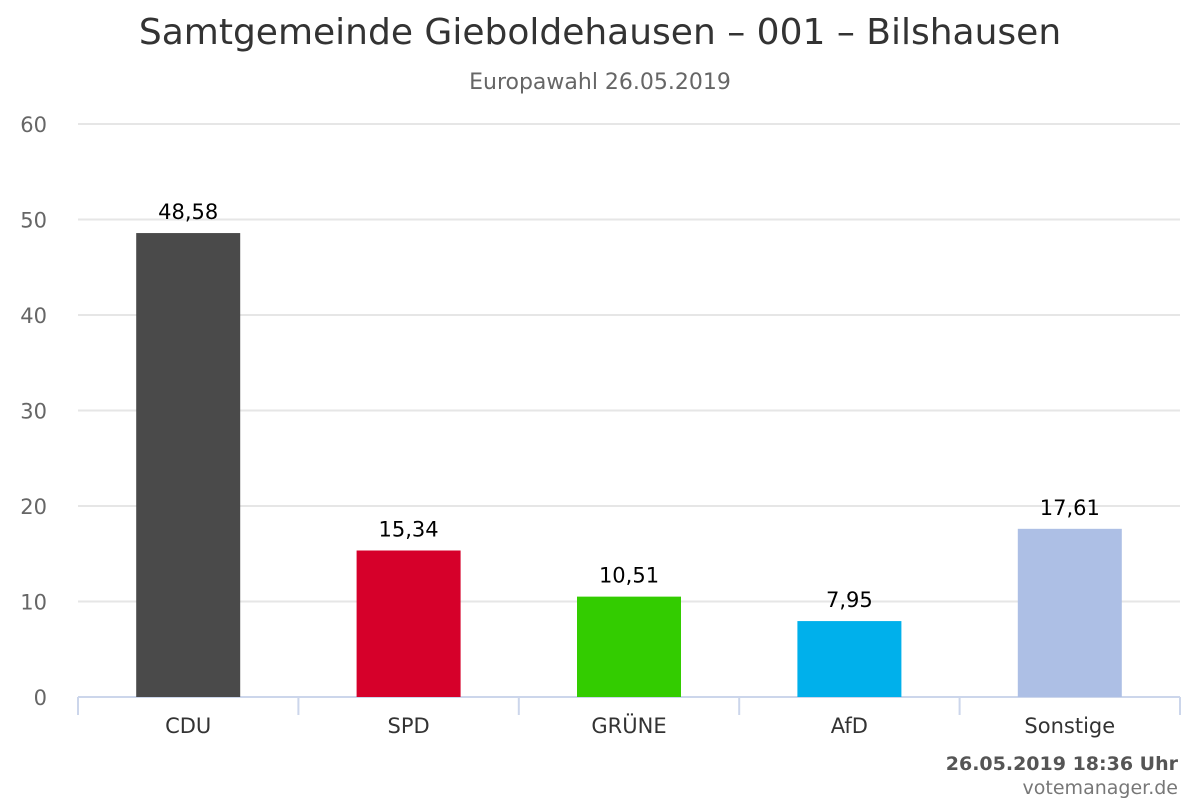  Describe the element at coordinates (849, 726) in the screenshot. I see `x-tick-label: AfD` at that location.